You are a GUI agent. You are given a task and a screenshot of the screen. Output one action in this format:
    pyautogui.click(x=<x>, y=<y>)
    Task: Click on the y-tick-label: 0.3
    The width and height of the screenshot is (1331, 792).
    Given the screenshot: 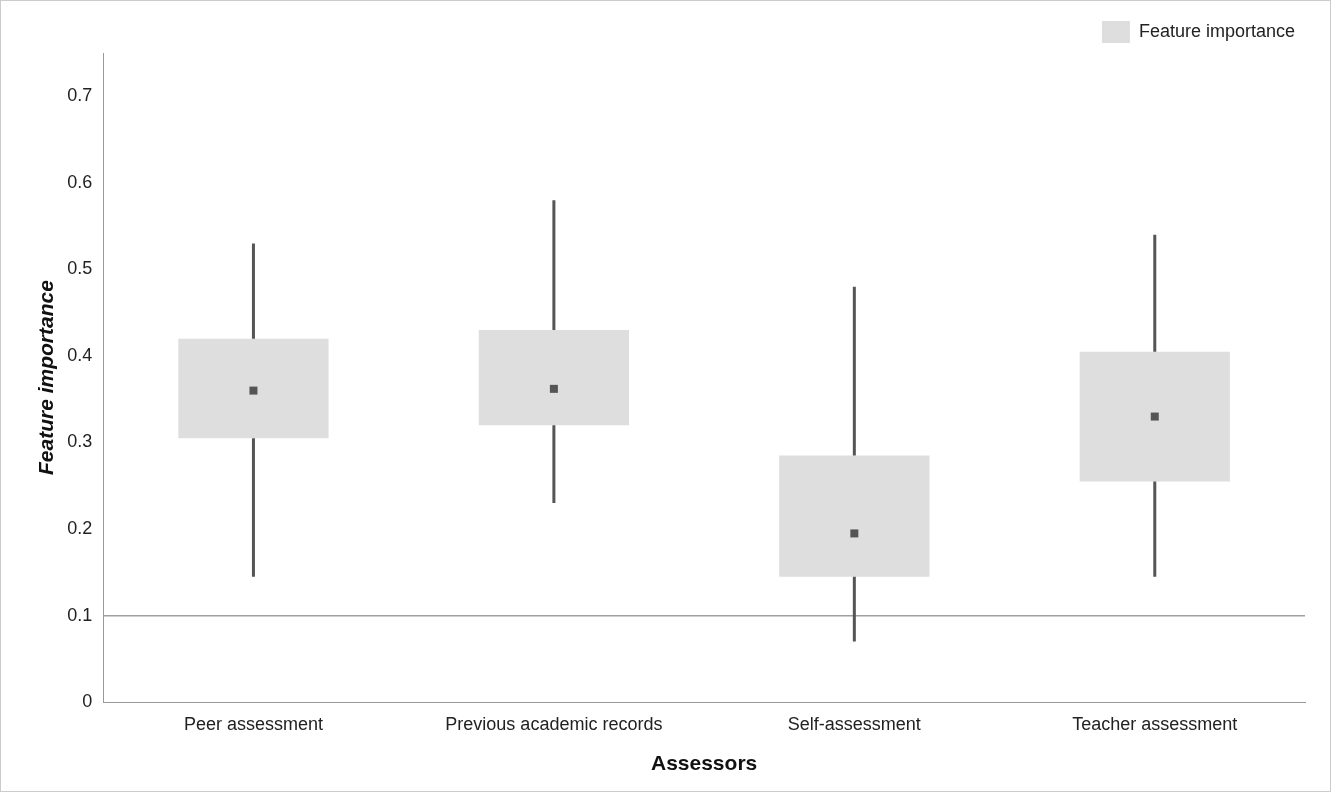 What is the action you would take?
    pyautogui.click(x=80, y=441)
    